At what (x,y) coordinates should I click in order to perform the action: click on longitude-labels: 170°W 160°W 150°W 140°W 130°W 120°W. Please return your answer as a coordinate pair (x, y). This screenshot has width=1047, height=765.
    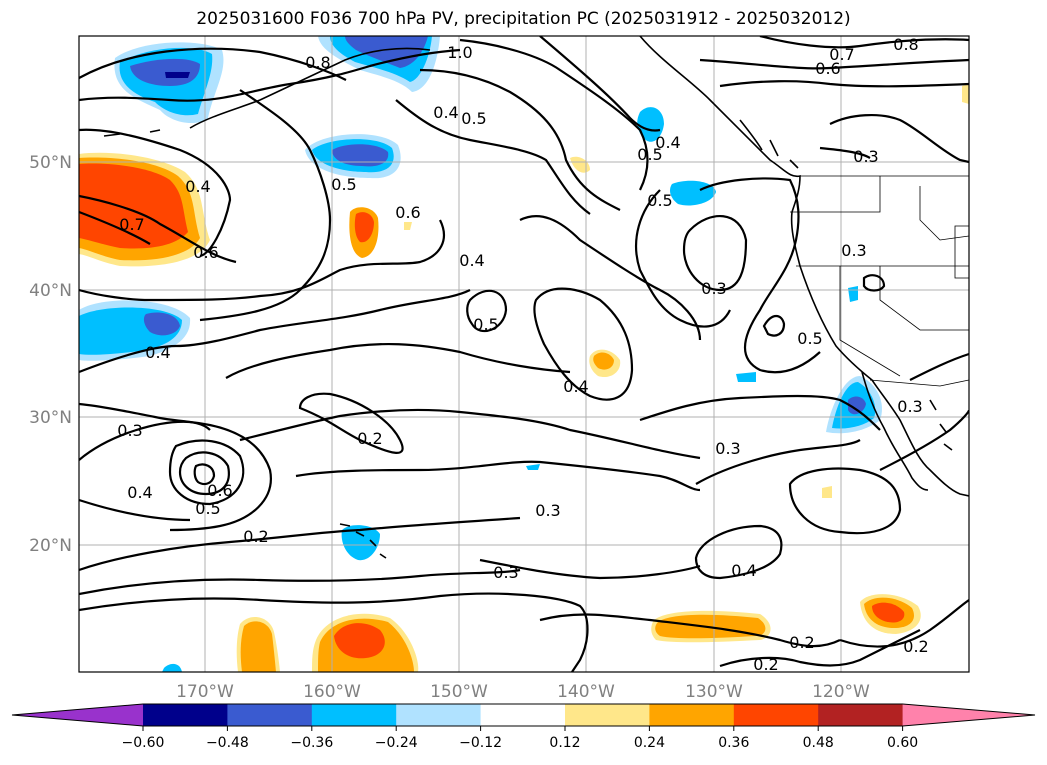
    Looking at the image, I should click on (523, 692).